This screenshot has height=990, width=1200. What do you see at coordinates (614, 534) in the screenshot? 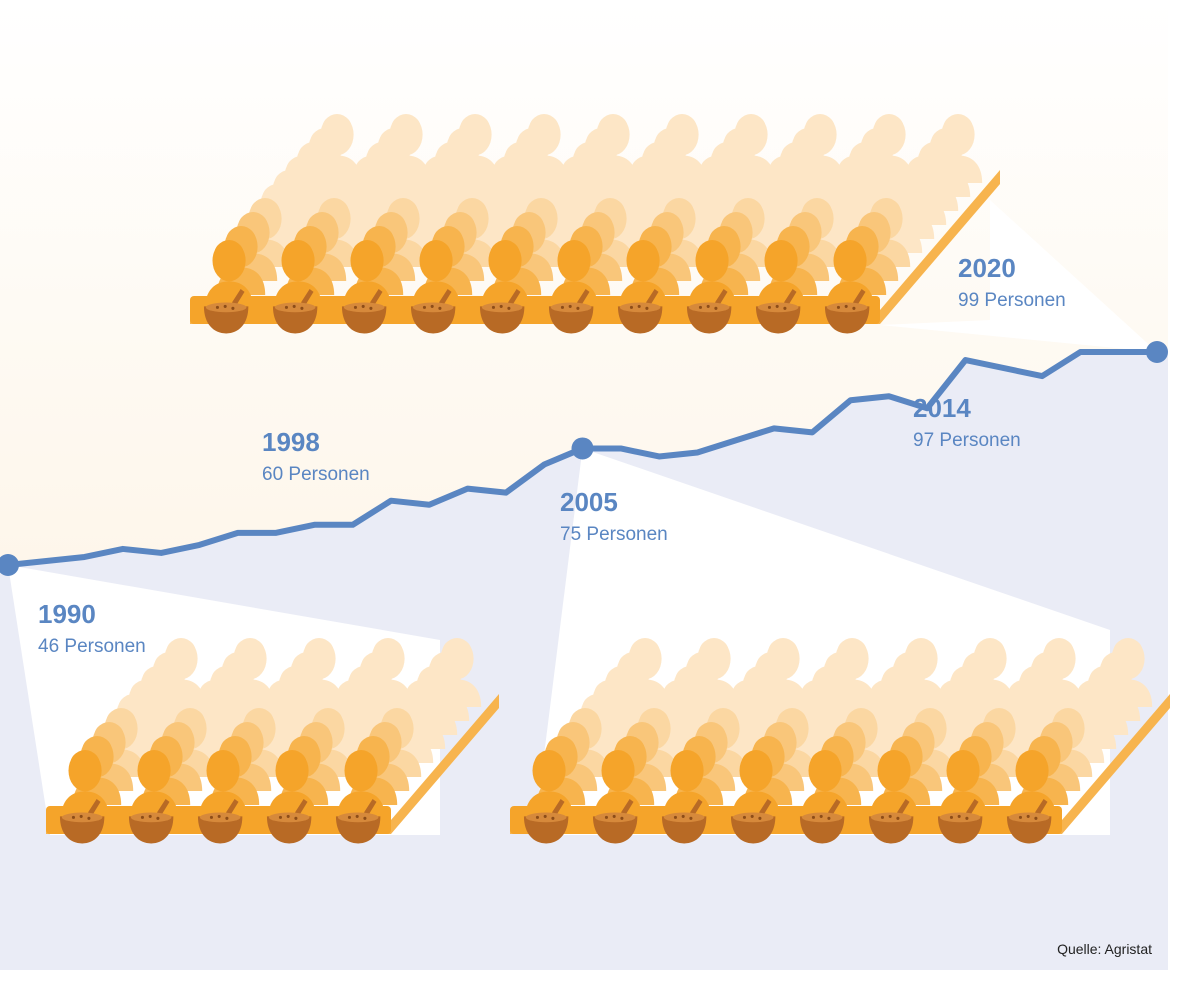
I see `annotation-value-2005: 75 Personen` at bounding box center [614, 534].